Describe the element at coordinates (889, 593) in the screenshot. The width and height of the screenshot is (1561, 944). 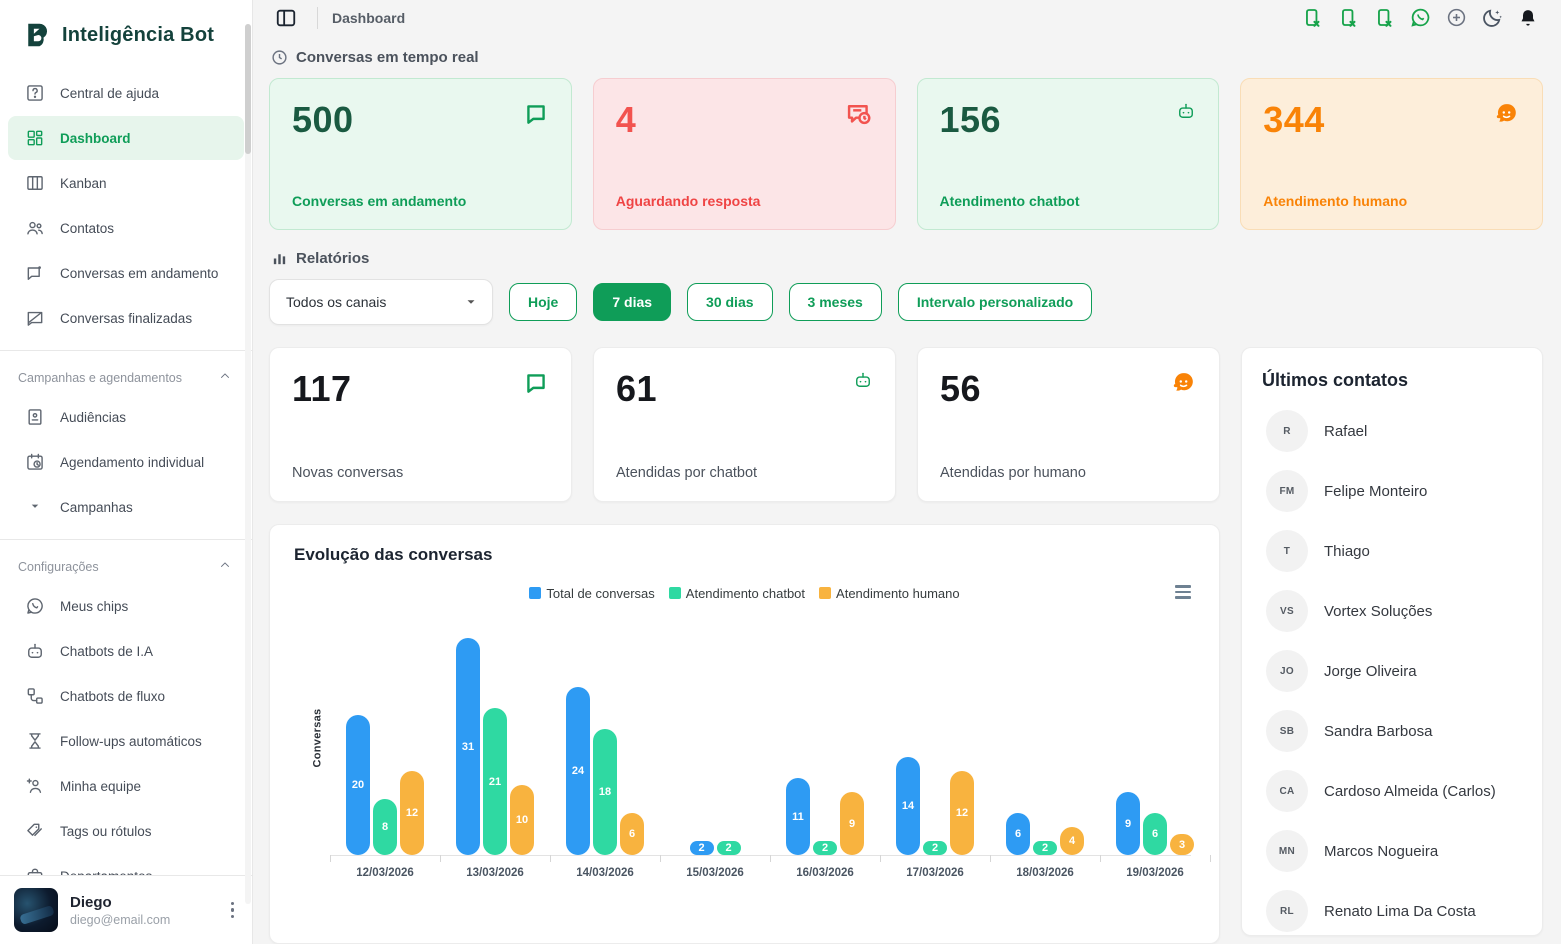
I see `legend-item: Atendimento humano` at that location.